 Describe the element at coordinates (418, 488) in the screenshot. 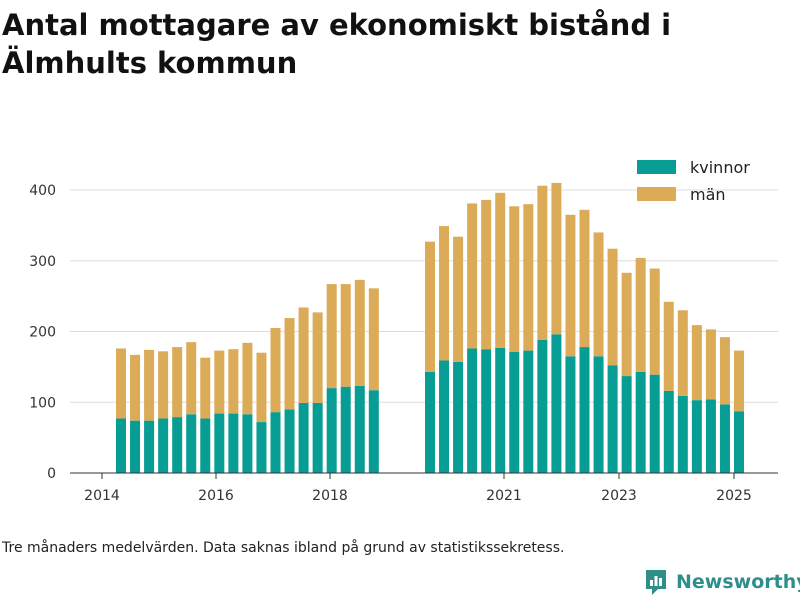

I see `x-axis-ticks: 2014 2016 2018 2021 2023 2025` at that location.